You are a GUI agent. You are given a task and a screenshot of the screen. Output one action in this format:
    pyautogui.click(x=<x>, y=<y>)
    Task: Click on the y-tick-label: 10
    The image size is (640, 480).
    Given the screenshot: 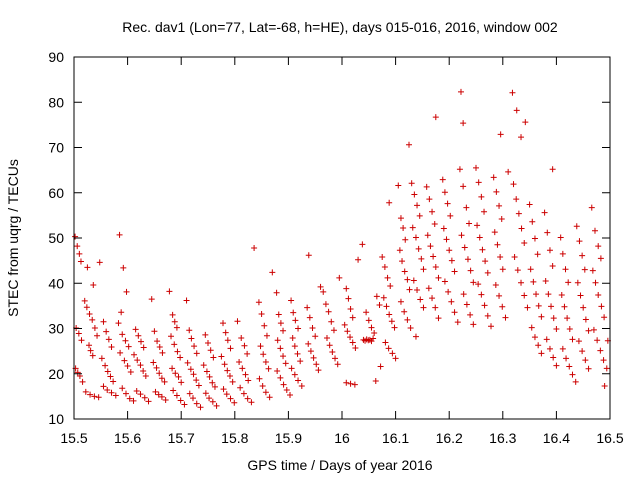 What is the action you would take?
    pyautogui.click(x=56, y=419)
    